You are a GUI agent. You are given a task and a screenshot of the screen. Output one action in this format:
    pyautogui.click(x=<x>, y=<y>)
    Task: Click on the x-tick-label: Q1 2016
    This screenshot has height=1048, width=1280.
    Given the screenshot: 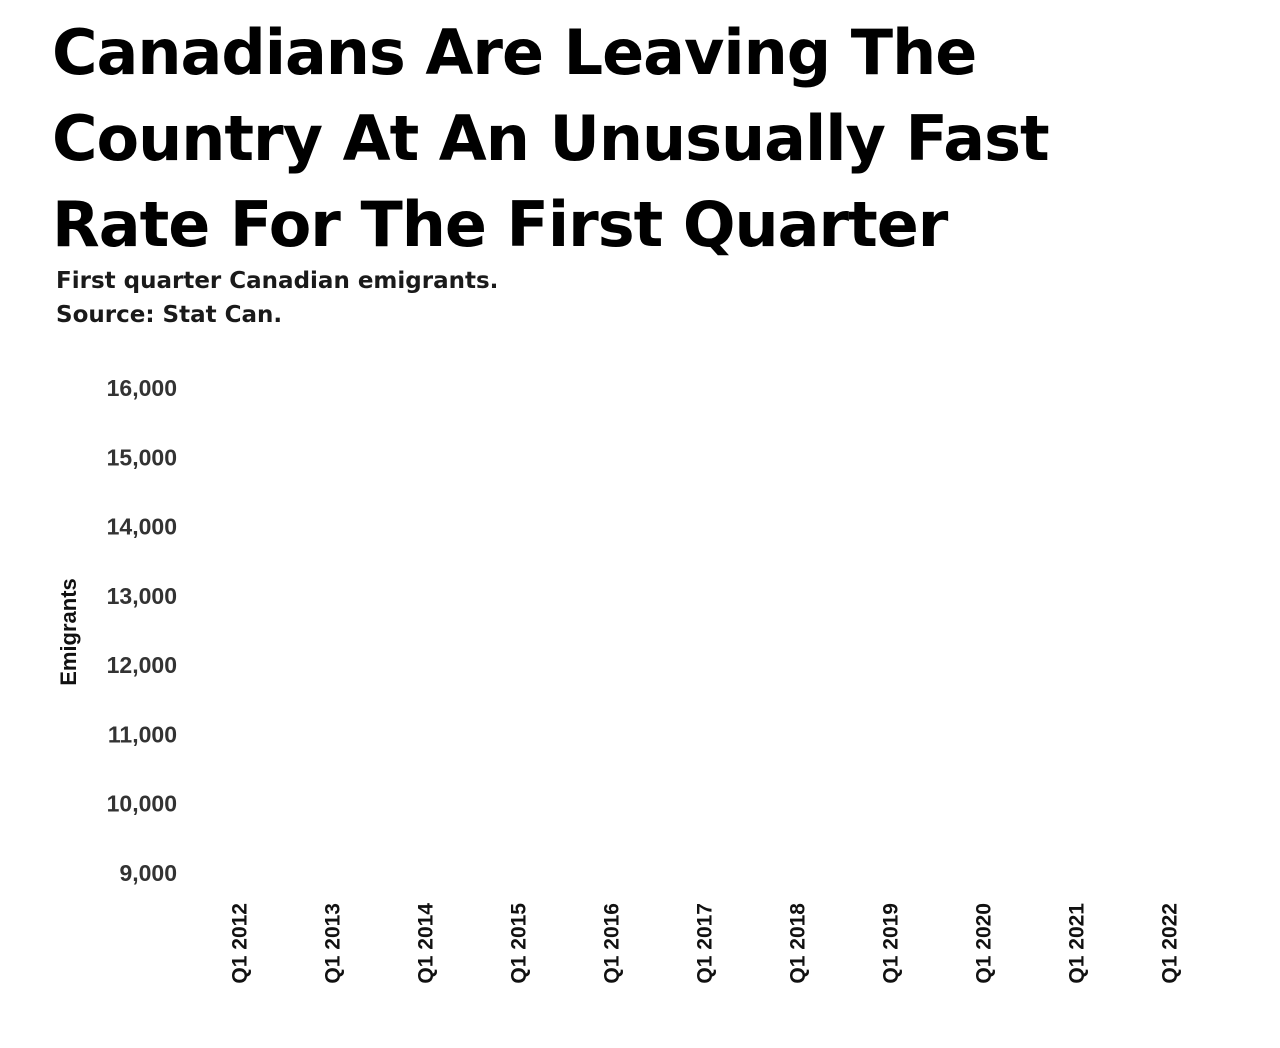 What is the action you would take?
    pyautogui.click(x=612, y=943)
    